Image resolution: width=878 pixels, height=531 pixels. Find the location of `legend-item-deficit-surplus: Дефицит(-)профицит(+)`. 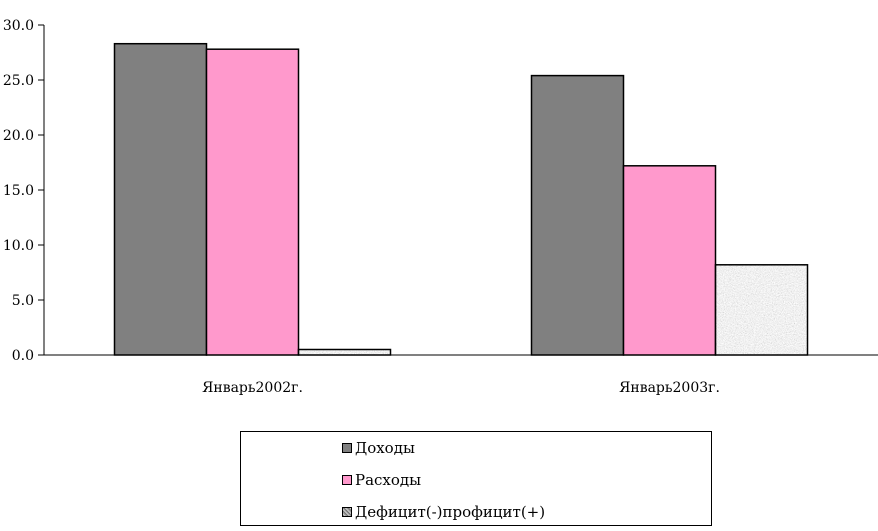

legend-item-deficit-surplus: Дефицит(-)профицит(+) is located at coordinates (443, 512).